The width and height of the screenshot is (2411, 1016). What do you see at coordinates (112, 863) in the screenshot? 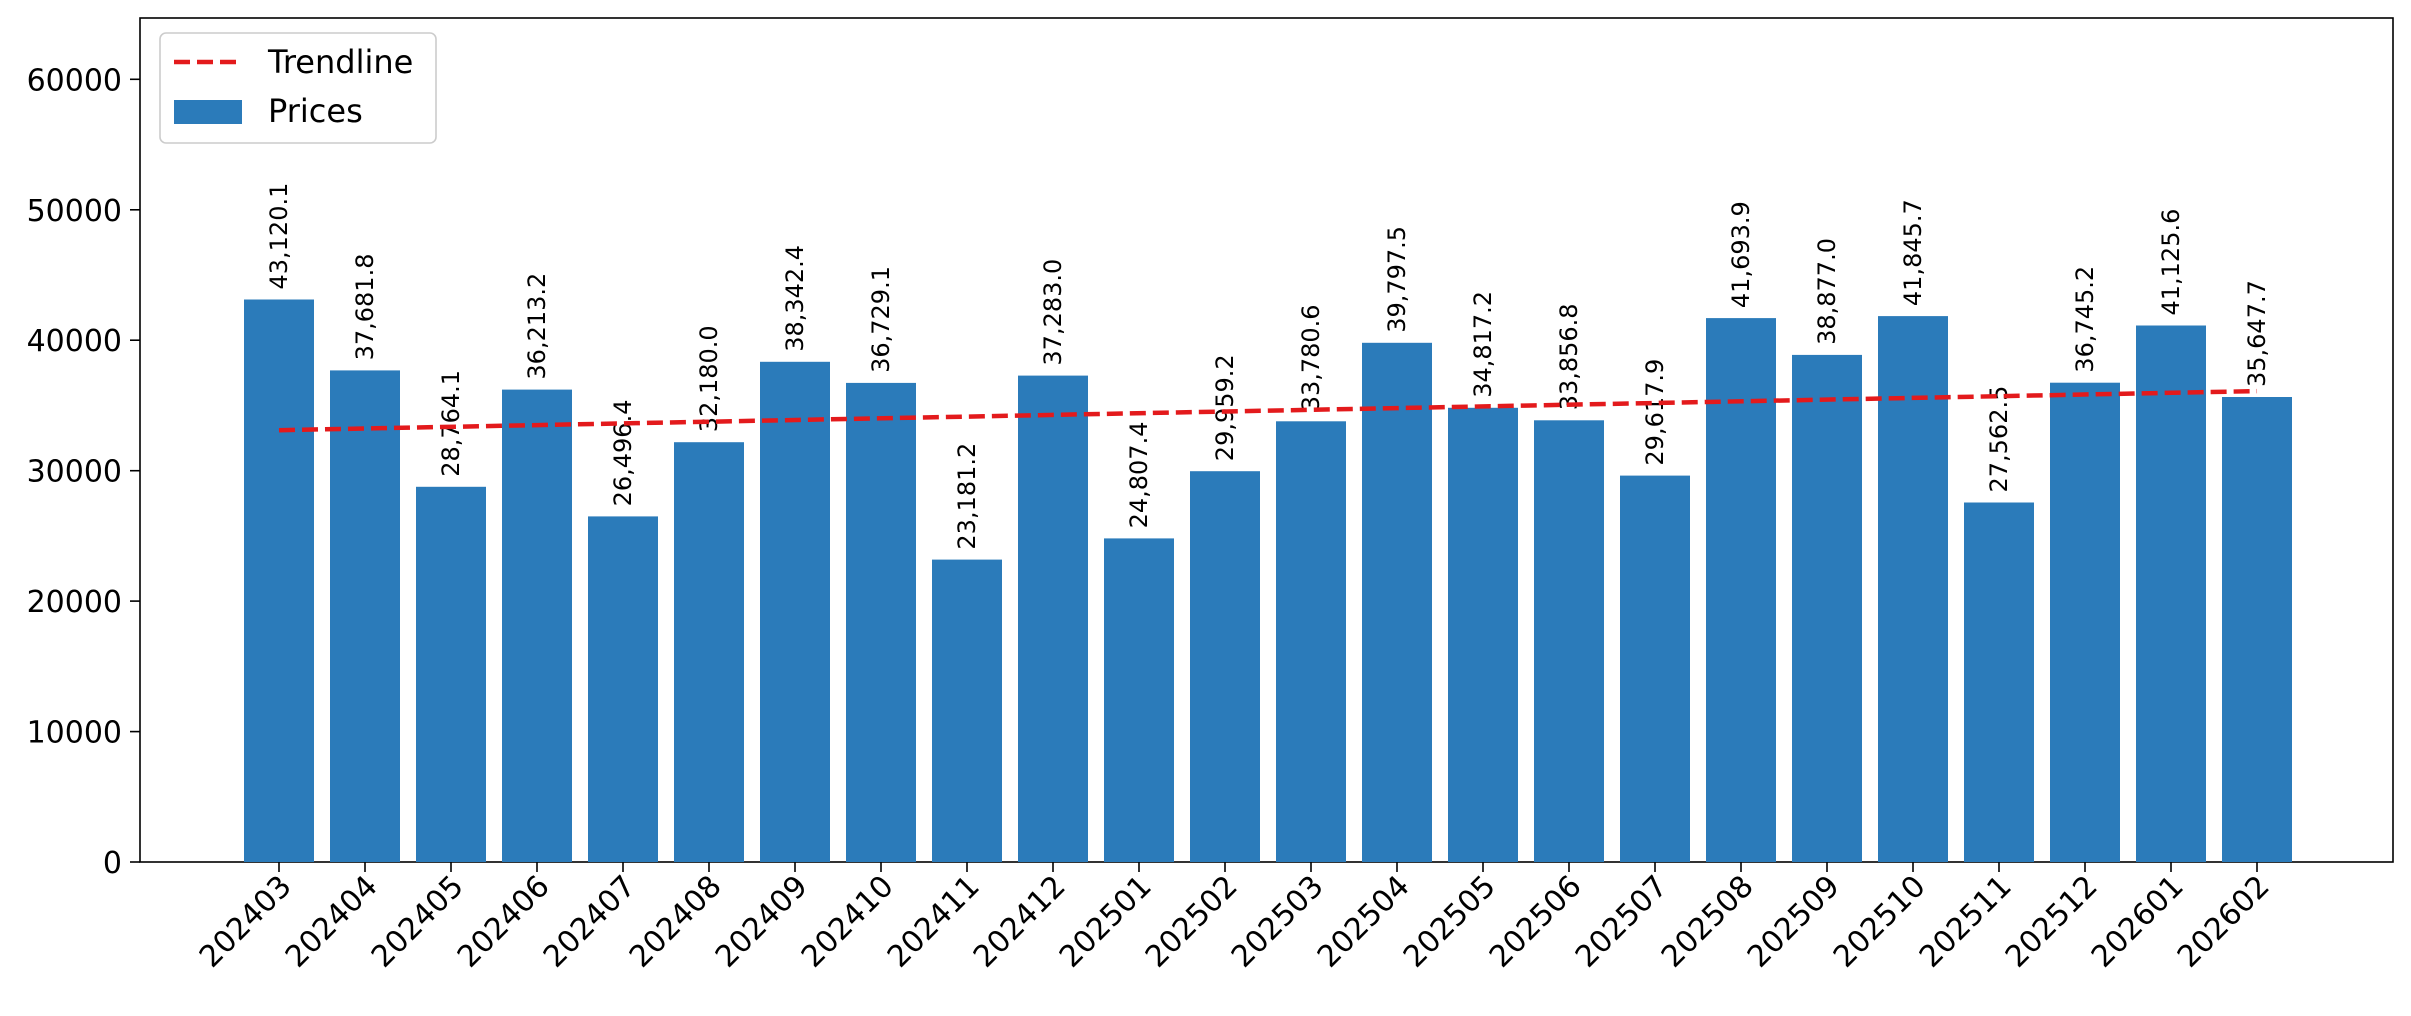
I see `y-tick-label-0: 0` at bounding box center [112, 863].